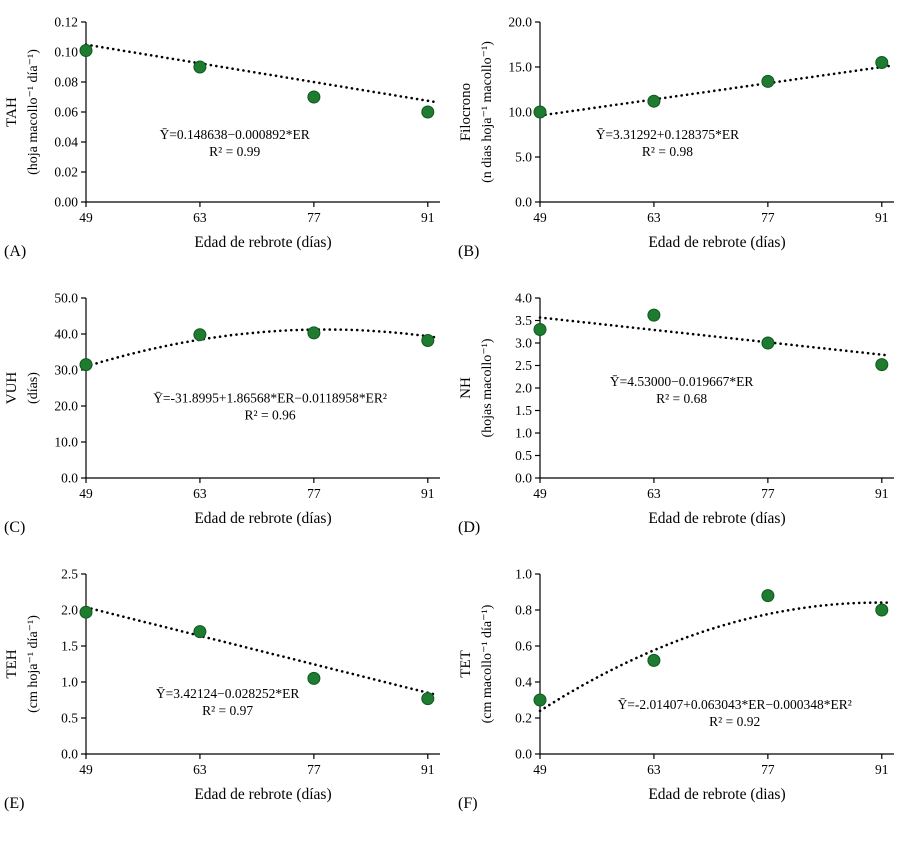 This screenshot has width=908, height=852. What do you see at coordinates (69, 574) in the screenshot?
I see `y-tick-label: 2.5` at bounding box center [69, 574].